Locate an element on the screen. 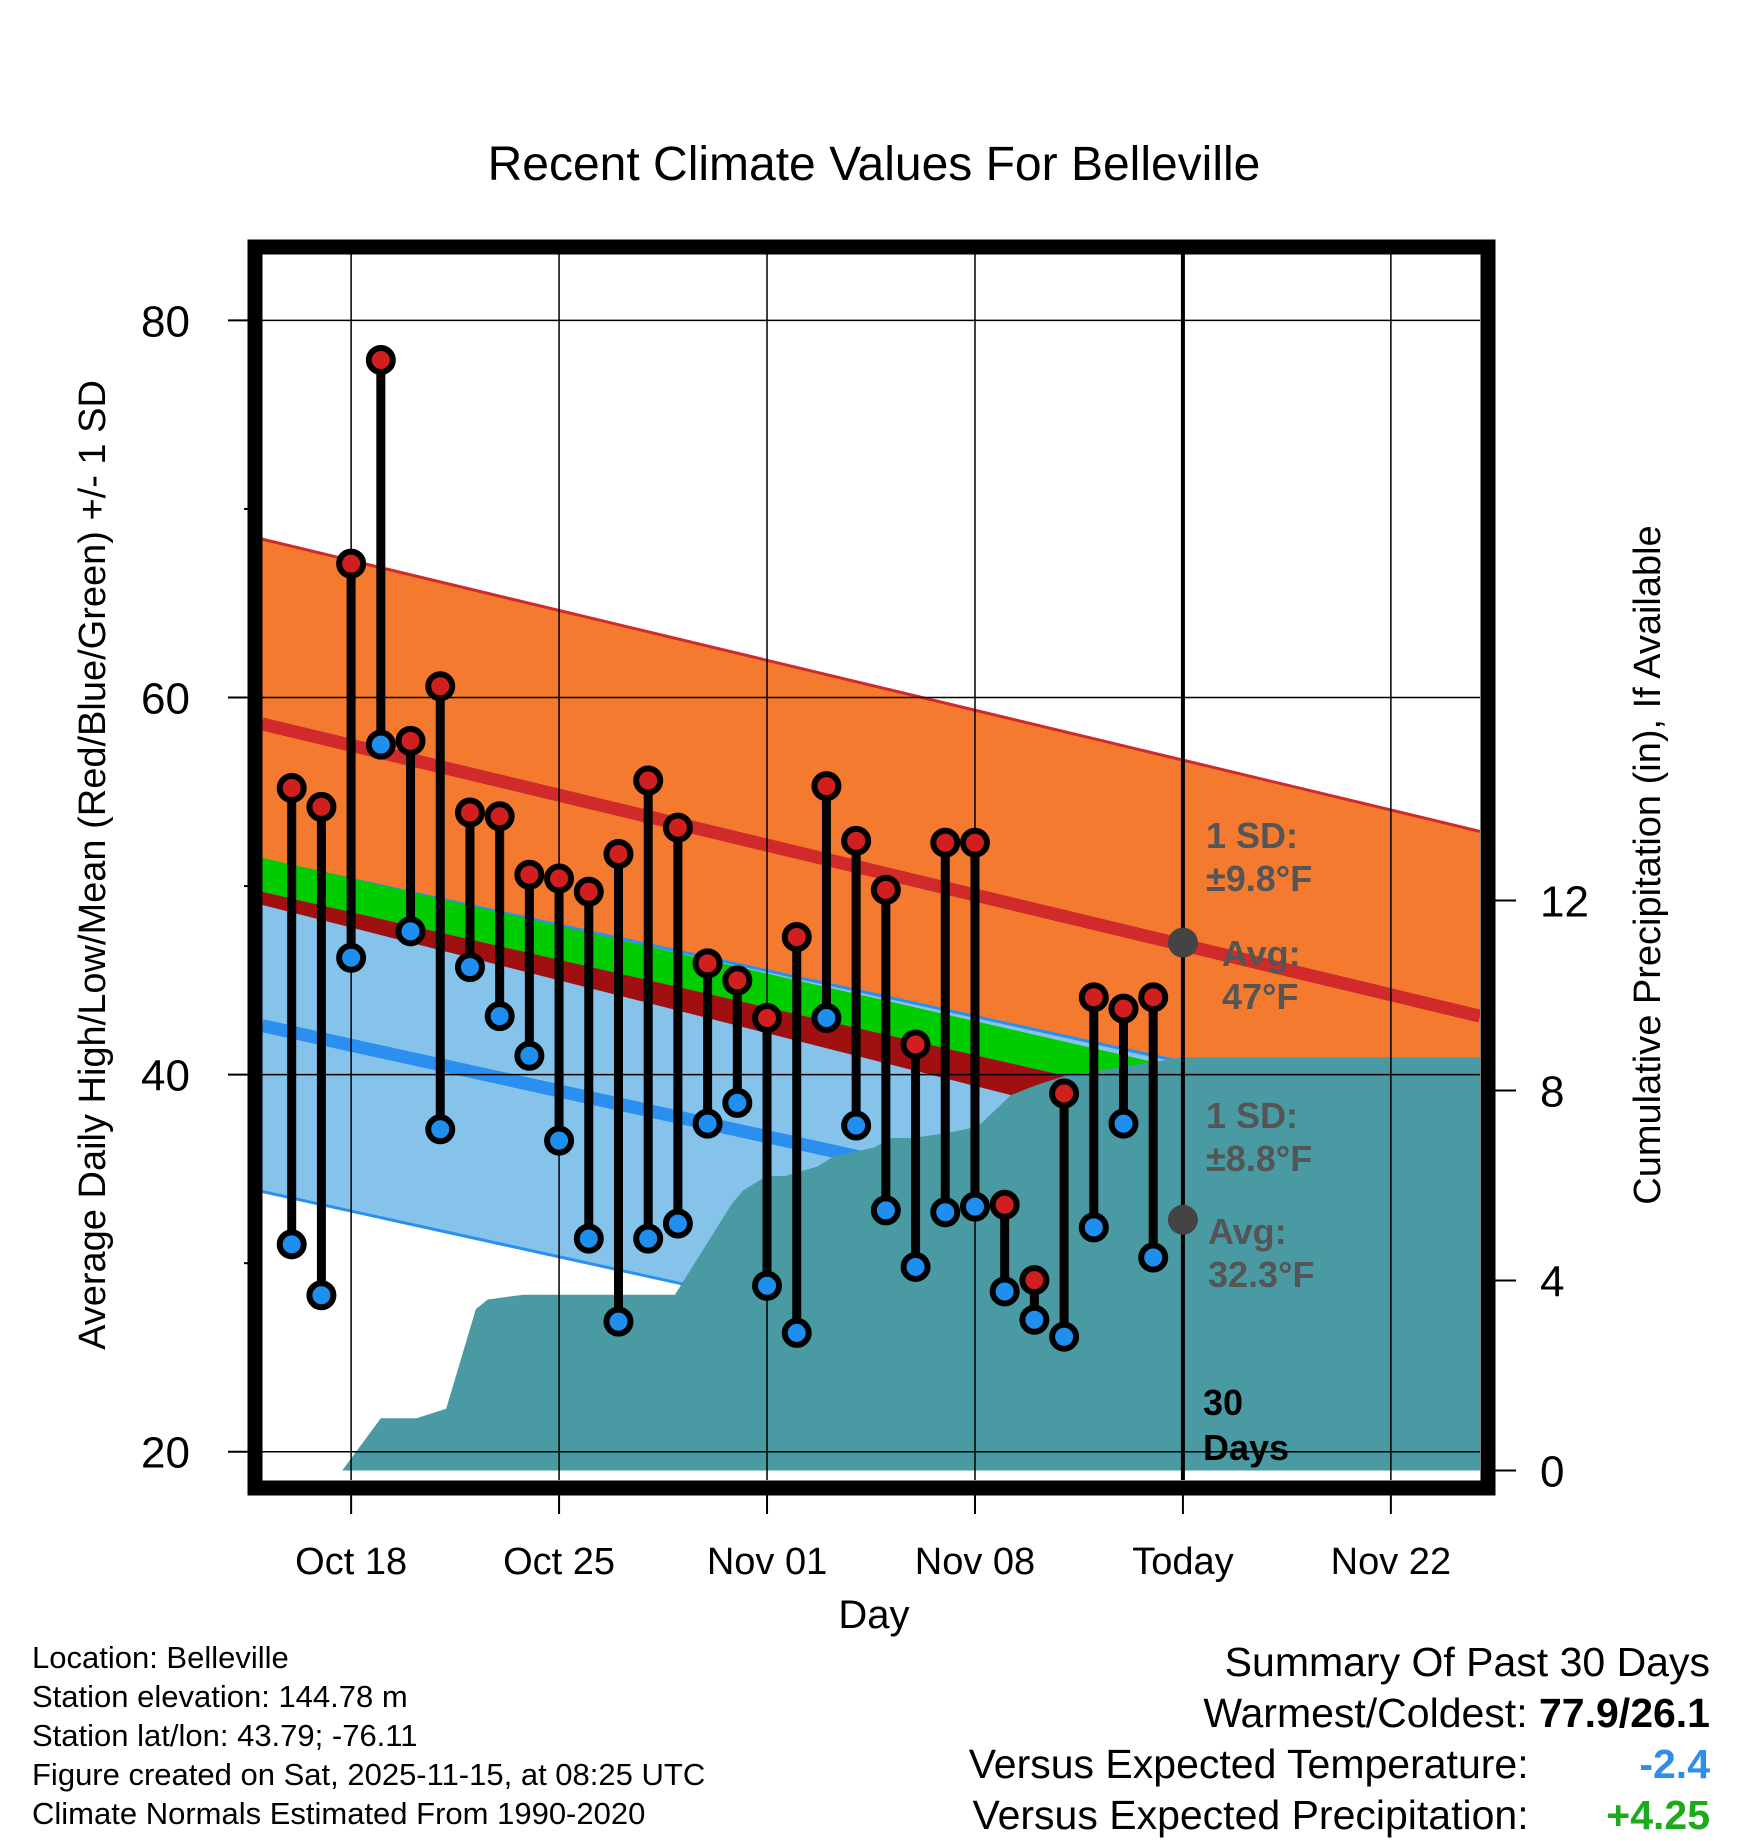  x-tick-label-oct-18: Oct 18 is located at coordinates (351, 1562).